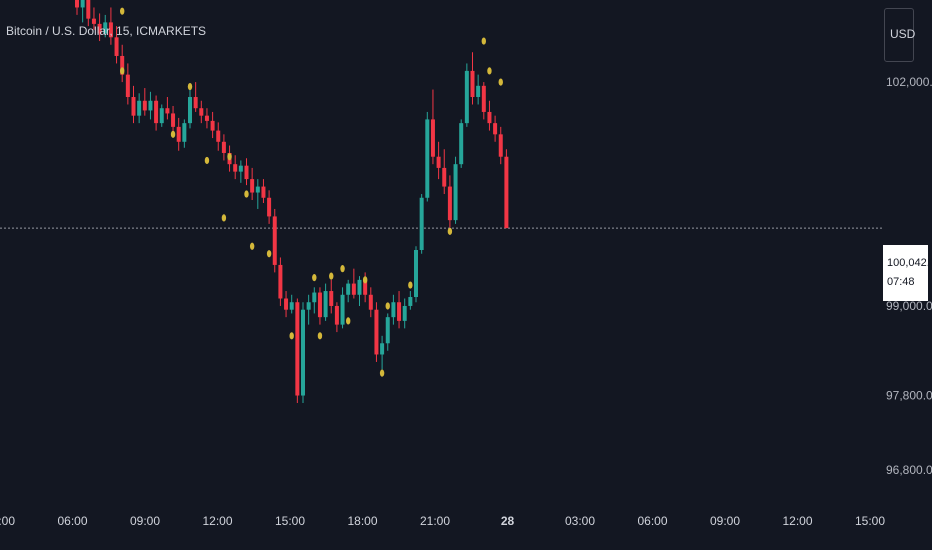  I want to click on price-tick-label: 96,800.00, so click(909, 470).